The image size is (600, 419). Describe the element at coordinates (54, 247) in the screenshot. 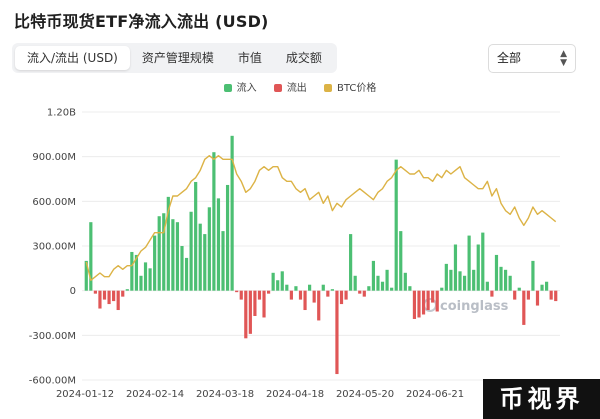

I see `y-tick-label: 300.00M` at that location.